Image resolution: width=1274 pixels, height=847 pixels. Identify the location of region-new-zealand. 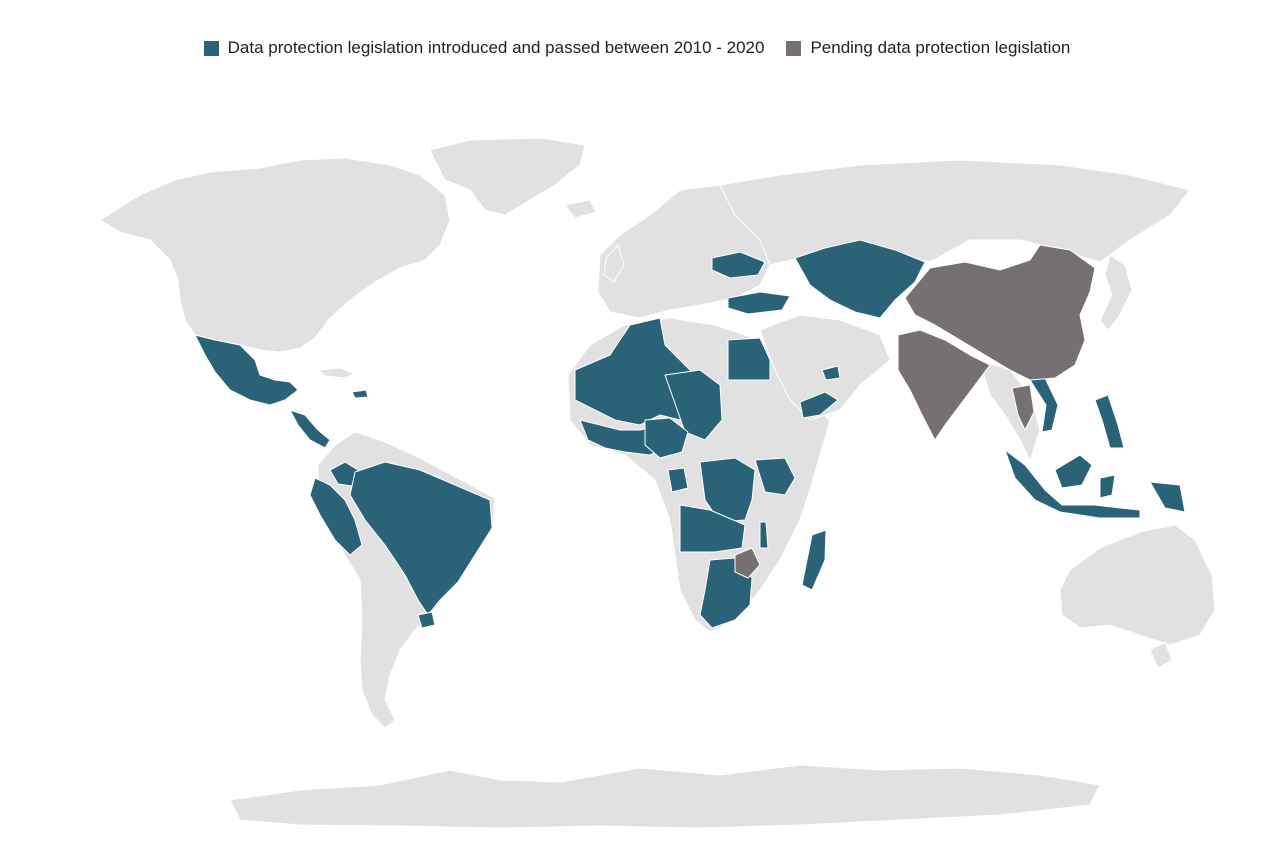
(1161, 655).